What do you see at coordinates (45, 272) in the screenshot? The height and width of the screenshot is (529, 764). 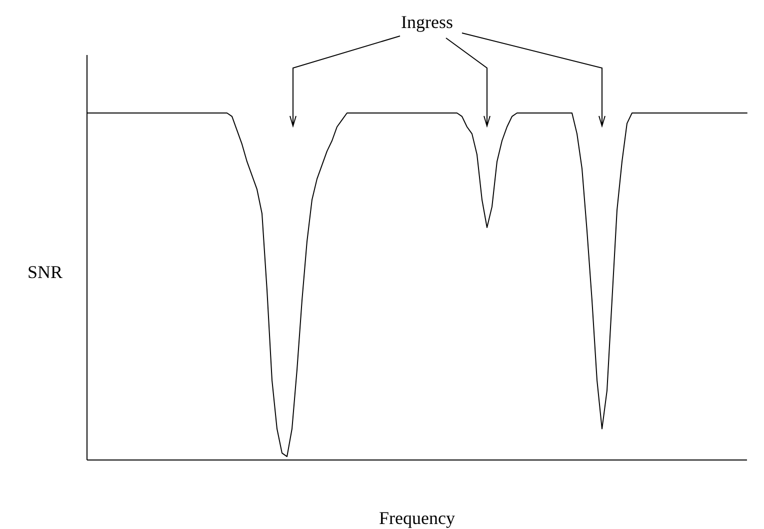 I see `y-axis-title: SNR` at bounding box center [45, 272].